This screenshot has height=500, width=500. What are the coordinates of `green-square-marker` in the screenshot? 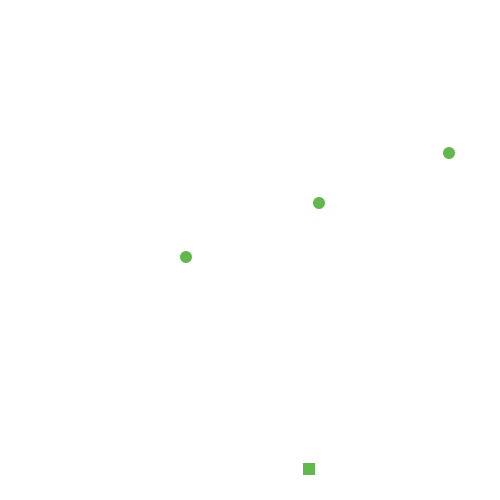 It's located at (309, 469).